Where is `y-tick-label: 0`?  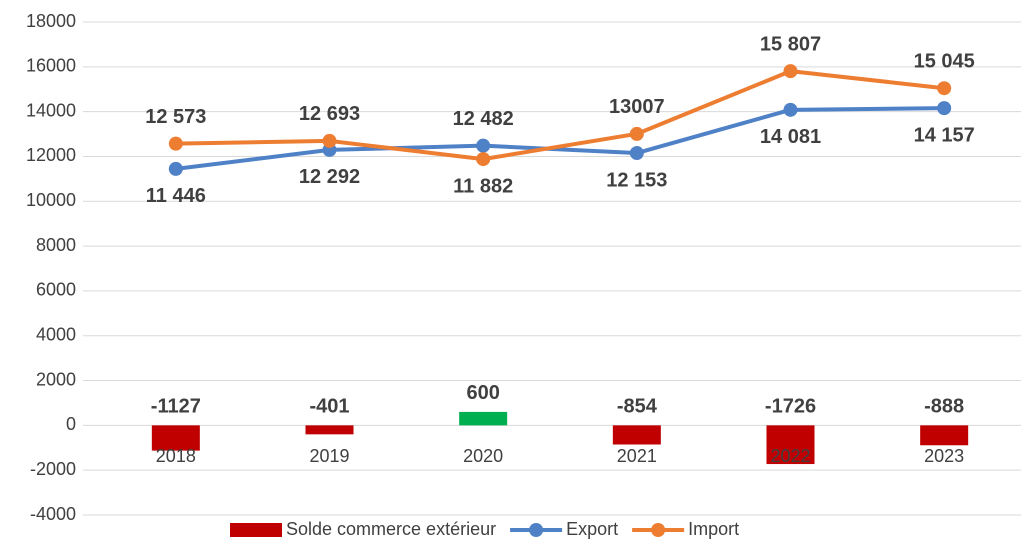 y-tick-label: 0 is located at coordinates (71, 424).